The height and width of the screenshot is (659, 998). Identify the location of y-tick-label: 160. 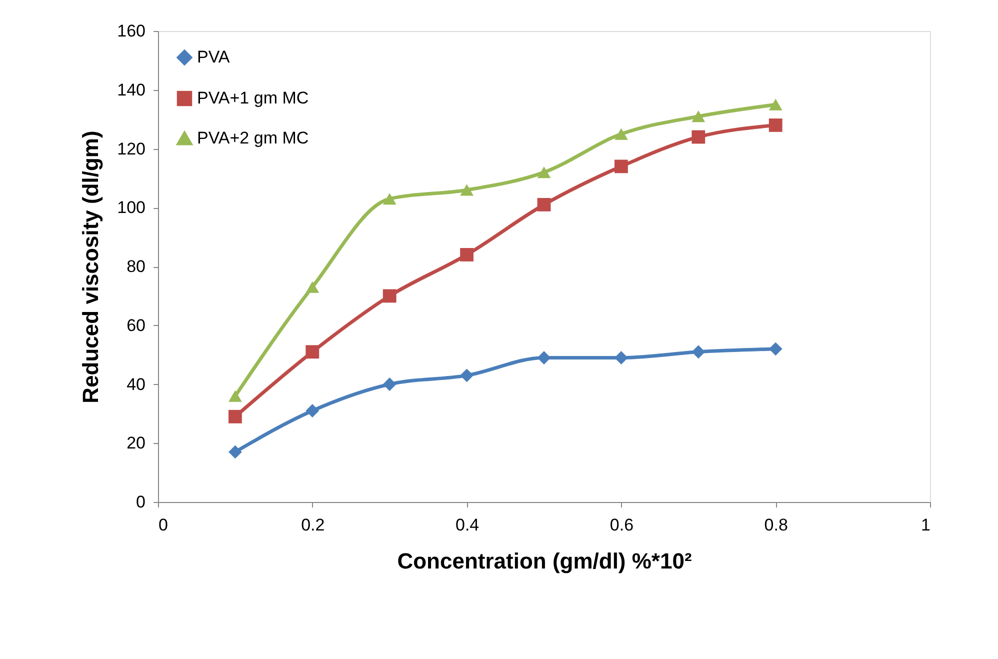
(131, 31).